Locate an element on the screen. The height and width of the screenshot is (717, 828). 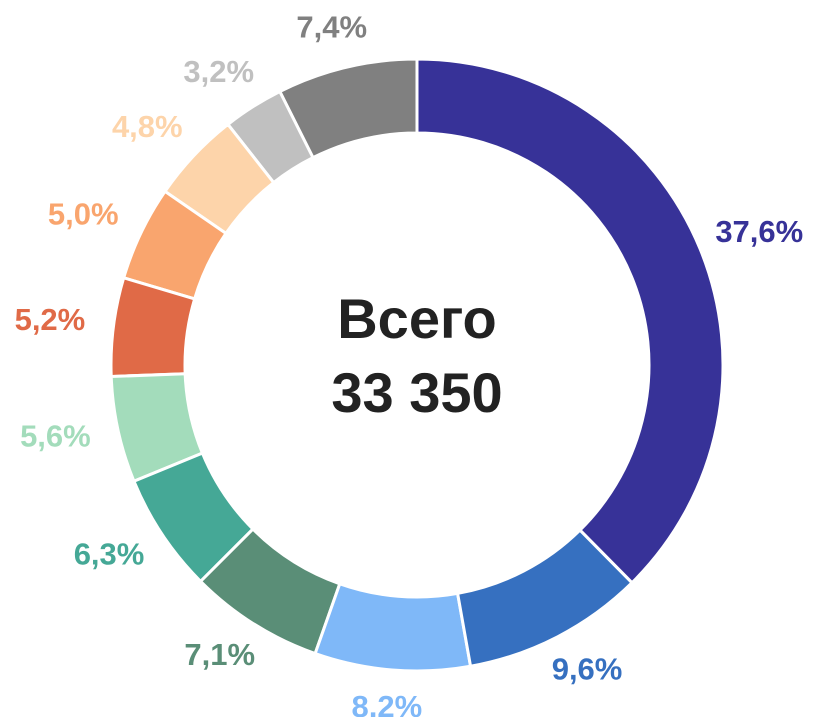
data-label: 8,2% is located at coordinates (386, 703).